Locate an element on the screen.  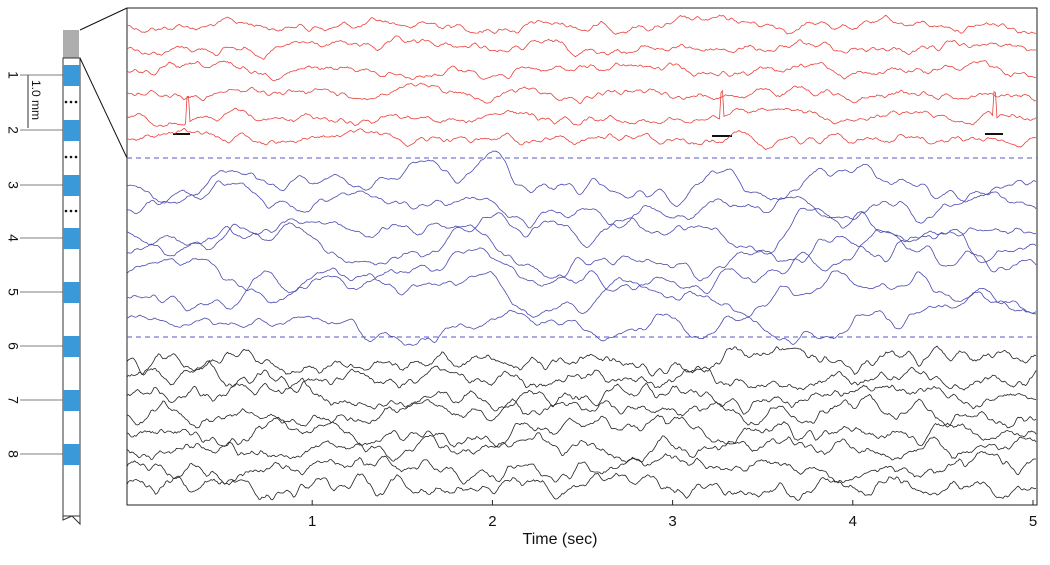
electrode-label: 7 is located at coordinates (13, 400).